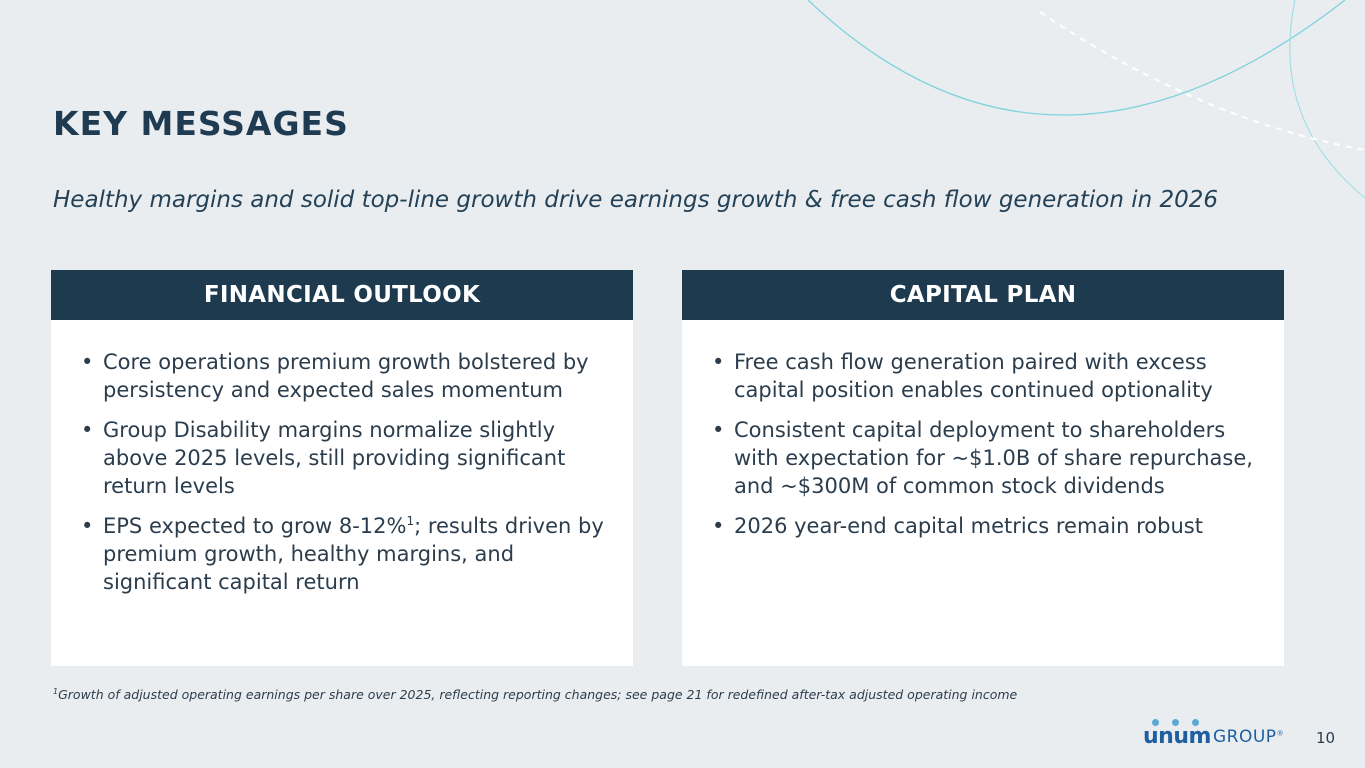 The width and height of the screenshot is (1365, 768). I want to click on footnote-ref: 1, so click(410, 521).